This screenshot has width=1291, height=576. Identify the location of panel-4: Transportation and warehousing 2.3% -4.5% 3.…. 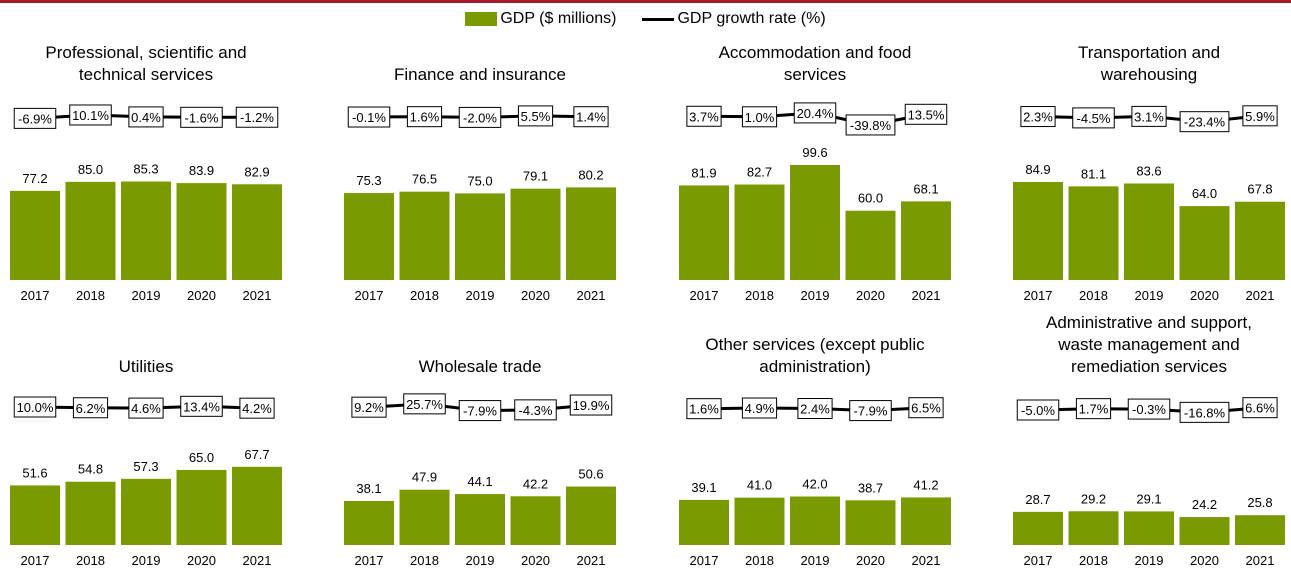
(1149, 173).